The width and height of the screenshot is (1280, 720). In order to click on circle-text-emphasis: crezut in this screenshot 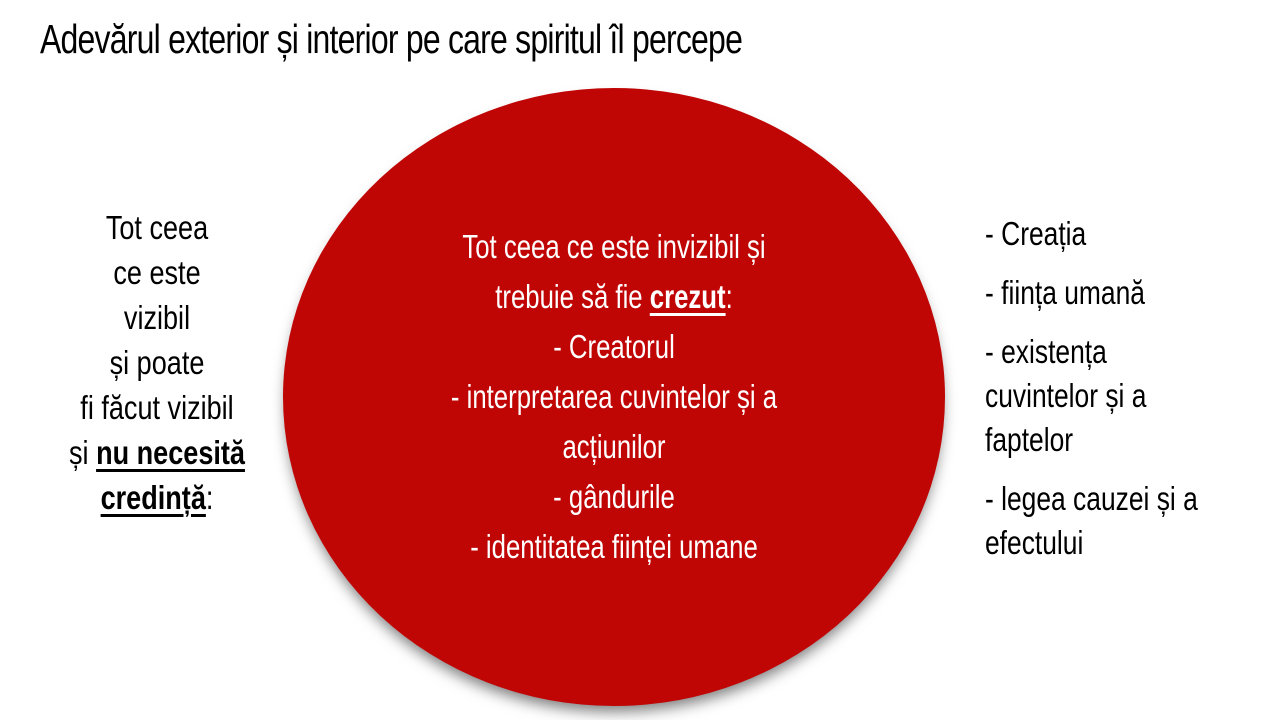, I will do `click(687, 296)`.